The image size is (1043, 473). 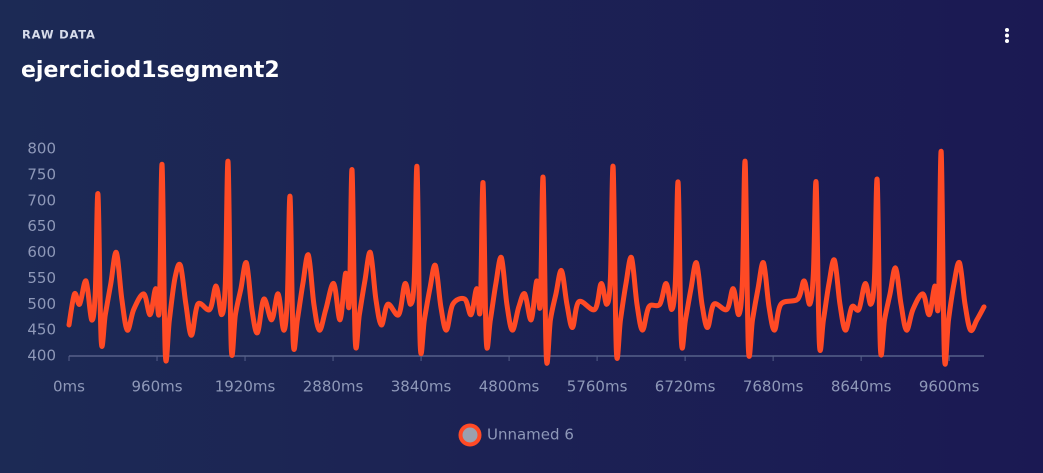 What do you see at coordinates (470, 435) in the screenshot?
I see `legend-marker` at bounding box center [470, 435].